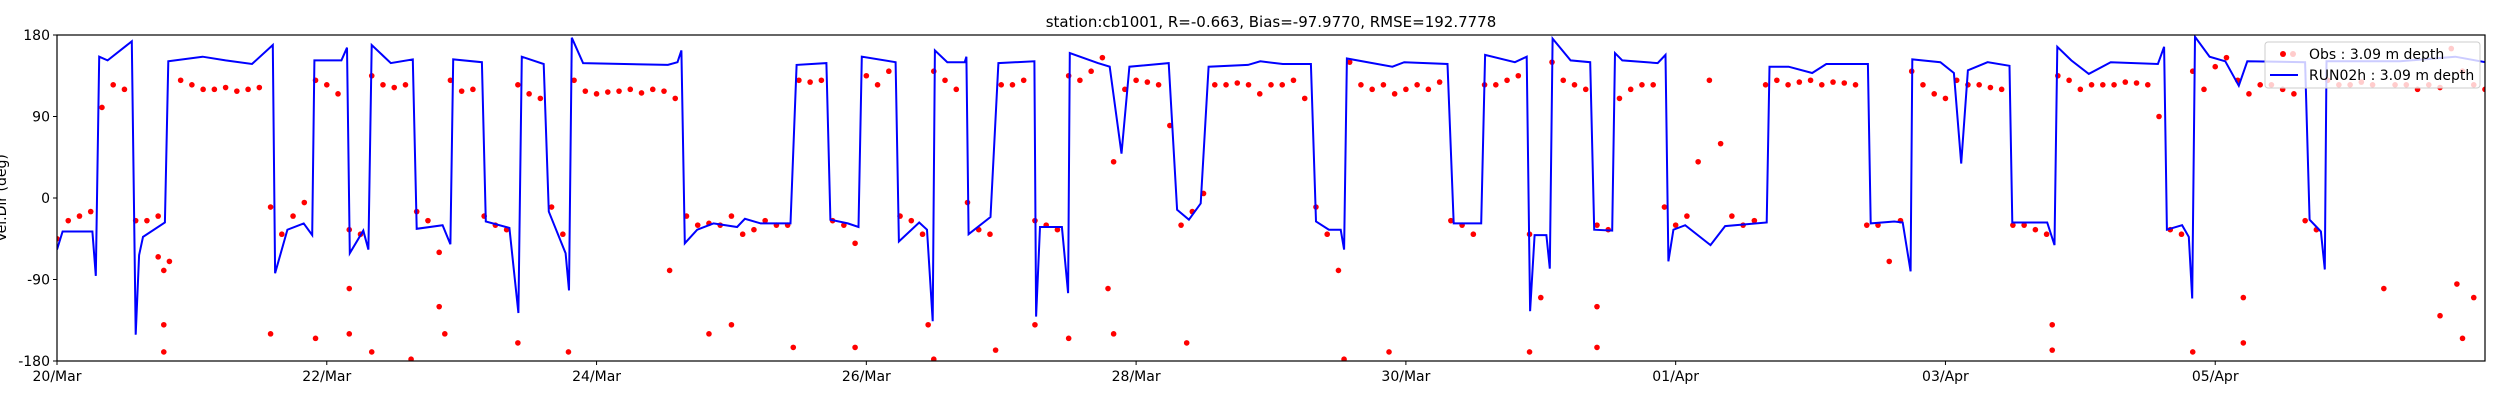 The image size is (2500, 404). I want to click on x-tick-label: 28/Mar, so click(1136, 377).